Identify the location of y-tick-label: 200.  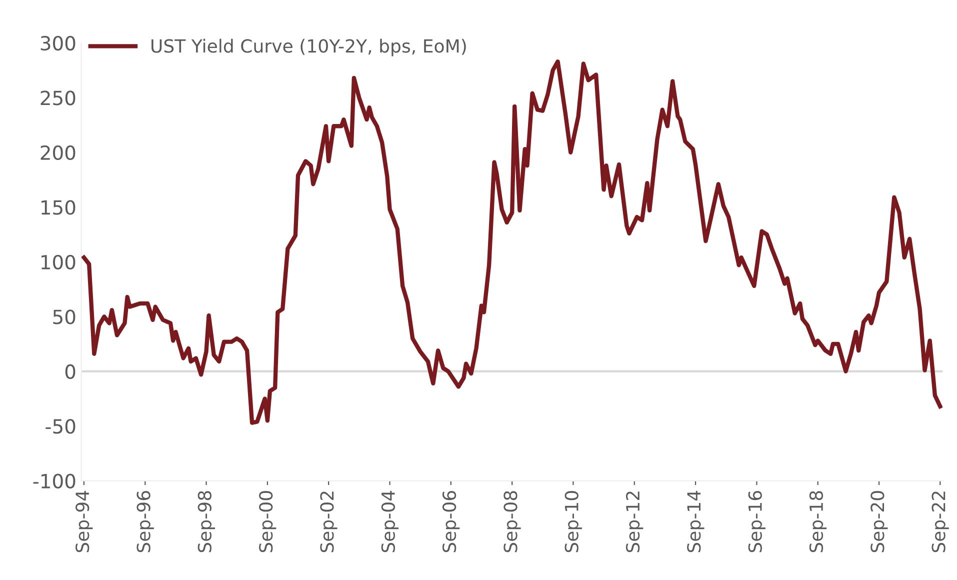
(58, 152).